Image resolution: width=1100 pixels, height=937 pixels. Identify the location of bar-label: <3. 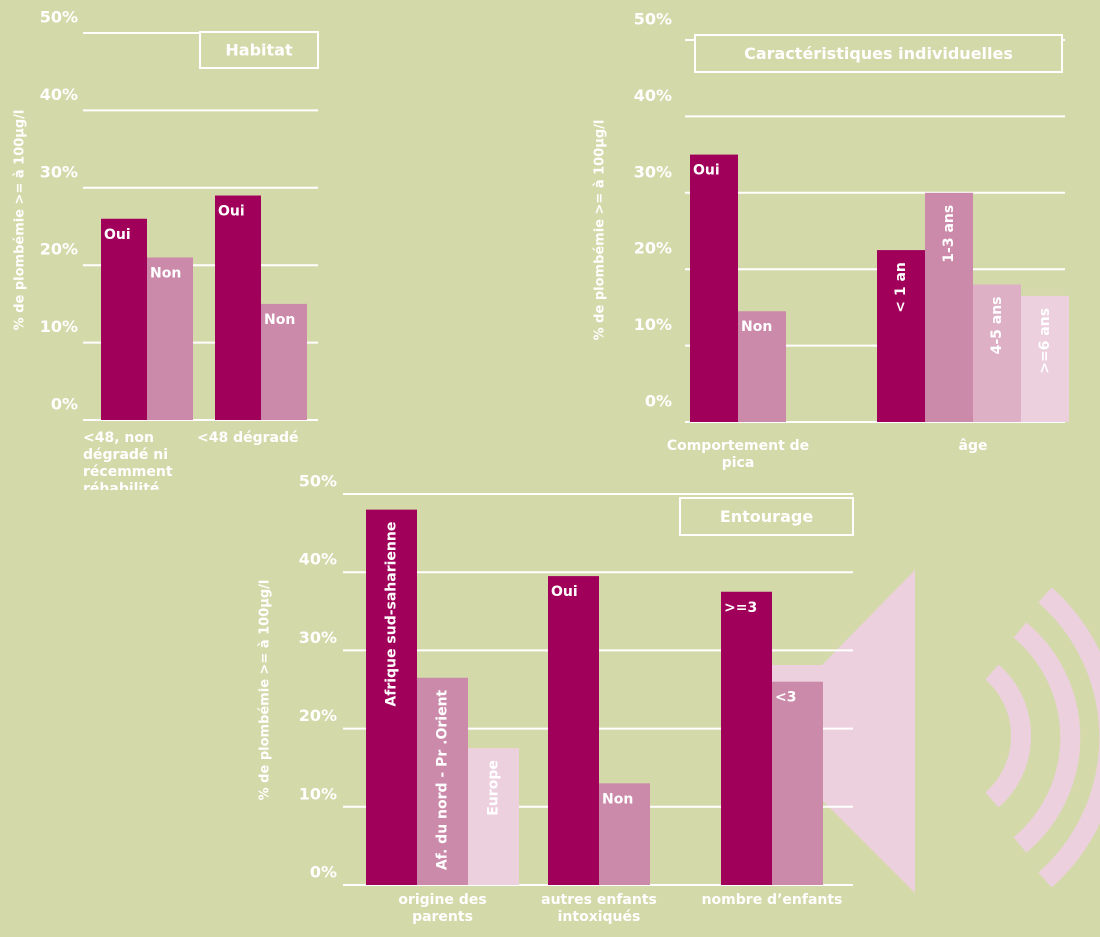
(785, 698).